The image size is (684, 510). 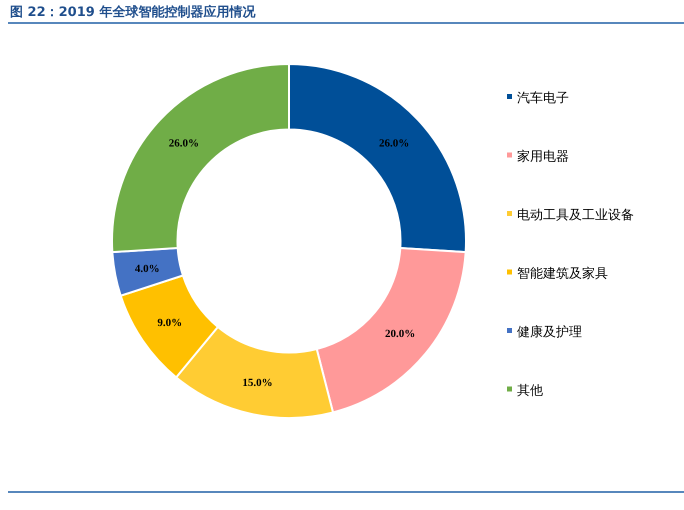 What do you see at coordinates (400, 334) in the screenshot?
I see `data-label: 20.0%` at bounding box center [400, 334].